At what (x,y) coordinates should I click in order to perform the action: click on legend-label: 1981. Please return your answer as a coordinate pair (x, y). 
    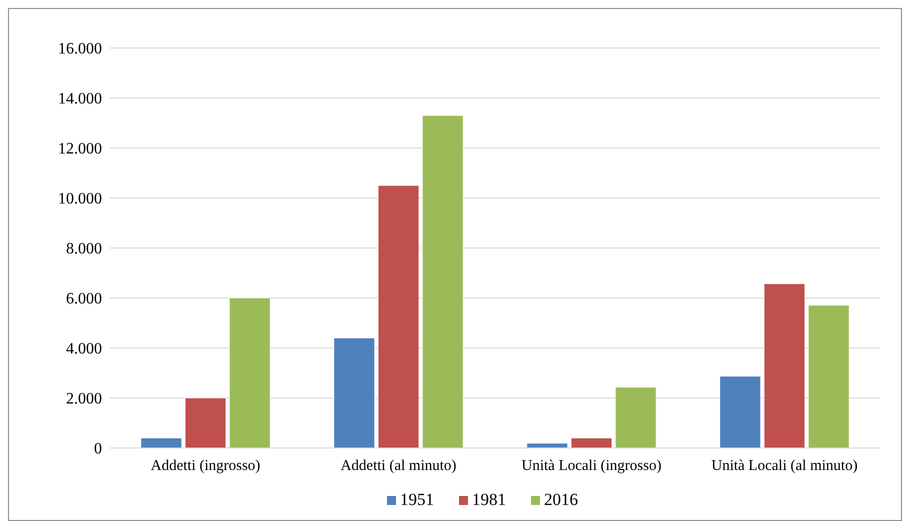
    Looking at the image, I should click on (489, 499).